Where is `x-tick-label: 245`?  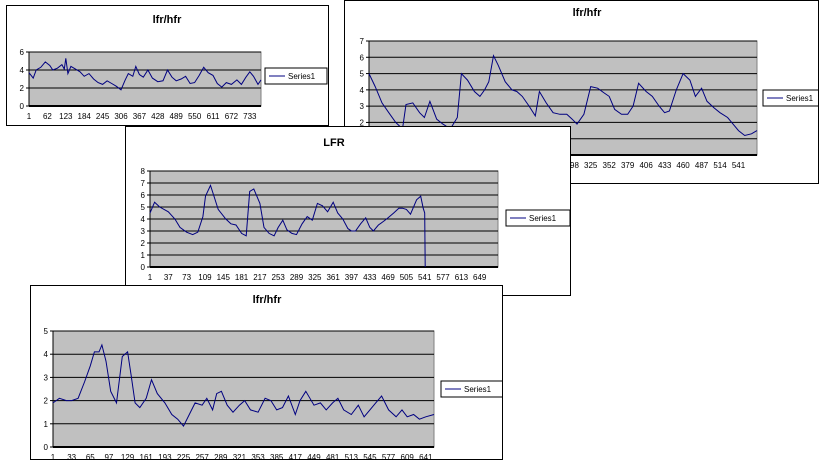 x-tick-label: 245 is located at coordinates (103, 116).